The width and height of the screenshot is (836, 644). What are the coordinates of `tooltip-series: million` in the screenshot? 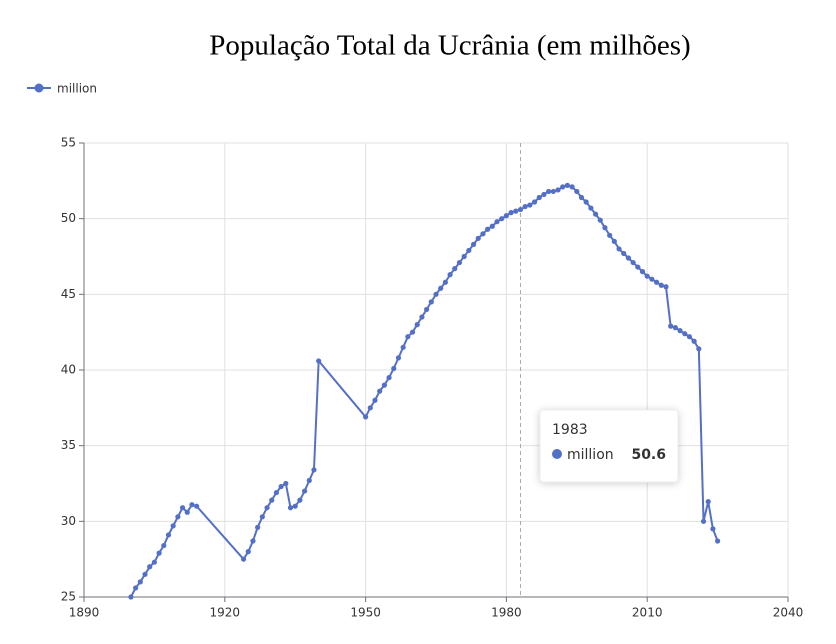 It's located at (590, 455).